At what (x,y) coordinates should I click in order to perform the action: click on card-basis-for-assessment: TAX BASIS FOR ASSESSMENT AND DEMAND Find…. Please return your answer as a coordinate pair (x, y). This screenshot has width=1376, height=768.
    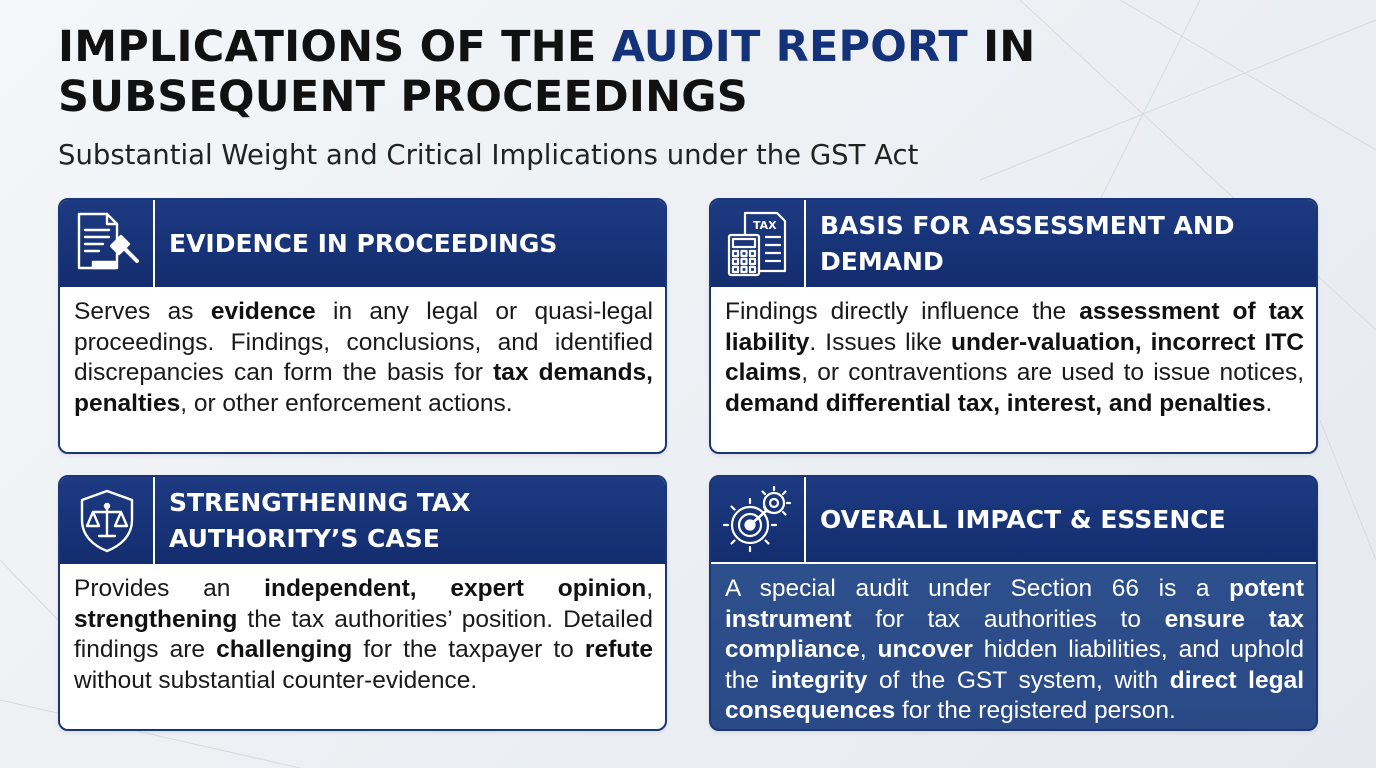
    Looking at the image, I should click on (1013, 326).